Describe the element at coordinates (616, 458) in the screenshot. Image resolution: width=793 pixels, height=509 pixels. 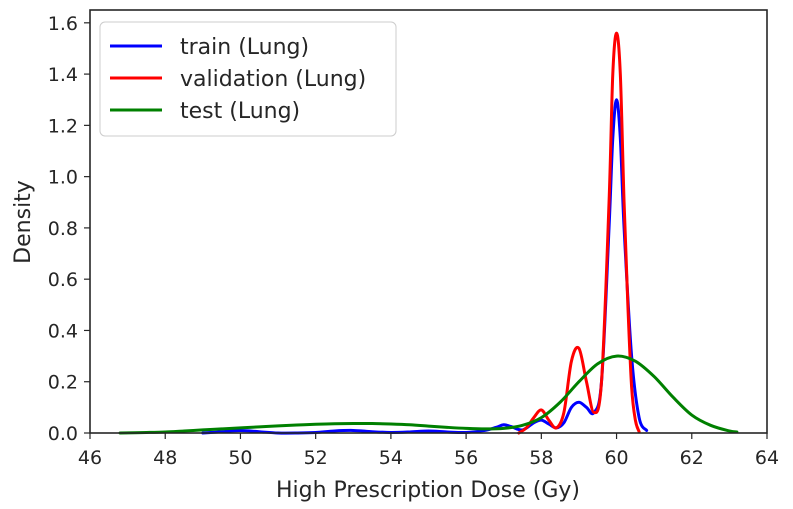
I see `x-tick-label: 60` at that location.